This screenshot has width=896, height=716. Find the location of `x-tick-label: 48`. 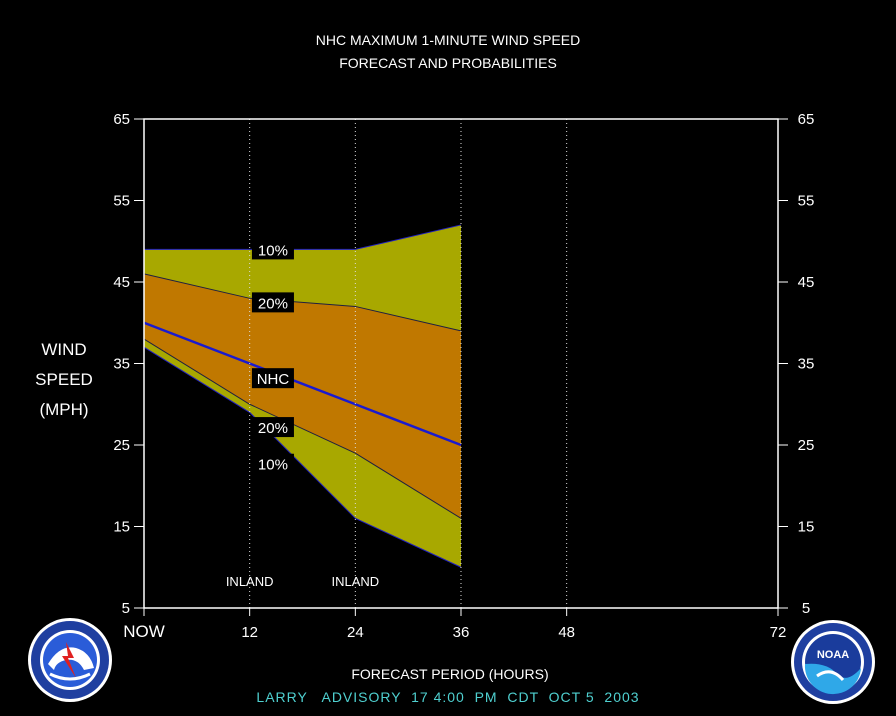

x-tick-label: 48 is located at coordinates (566, 632).